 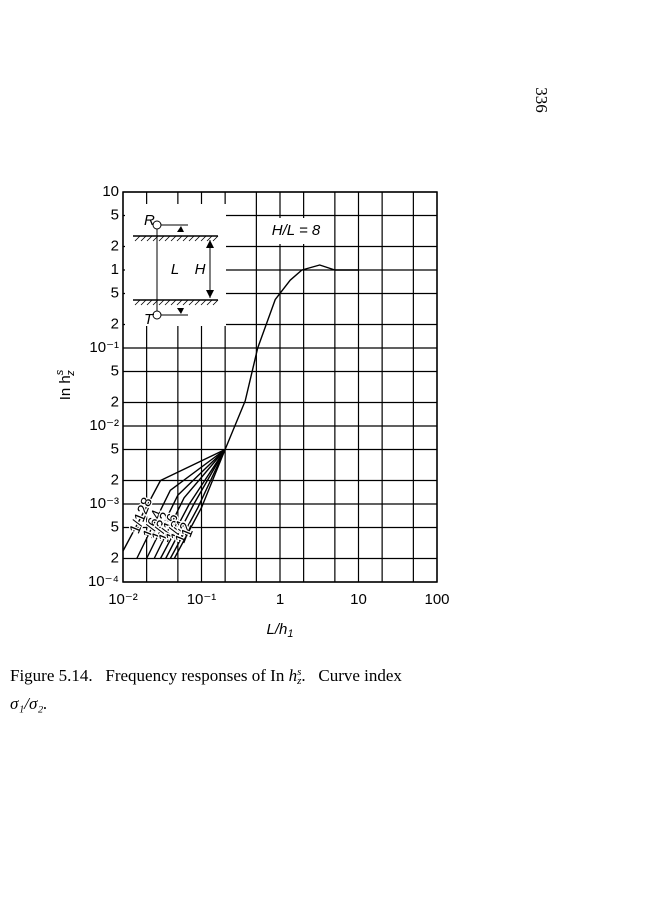 I want to click on x-tick-label: 100, so click(x=436, y=599).